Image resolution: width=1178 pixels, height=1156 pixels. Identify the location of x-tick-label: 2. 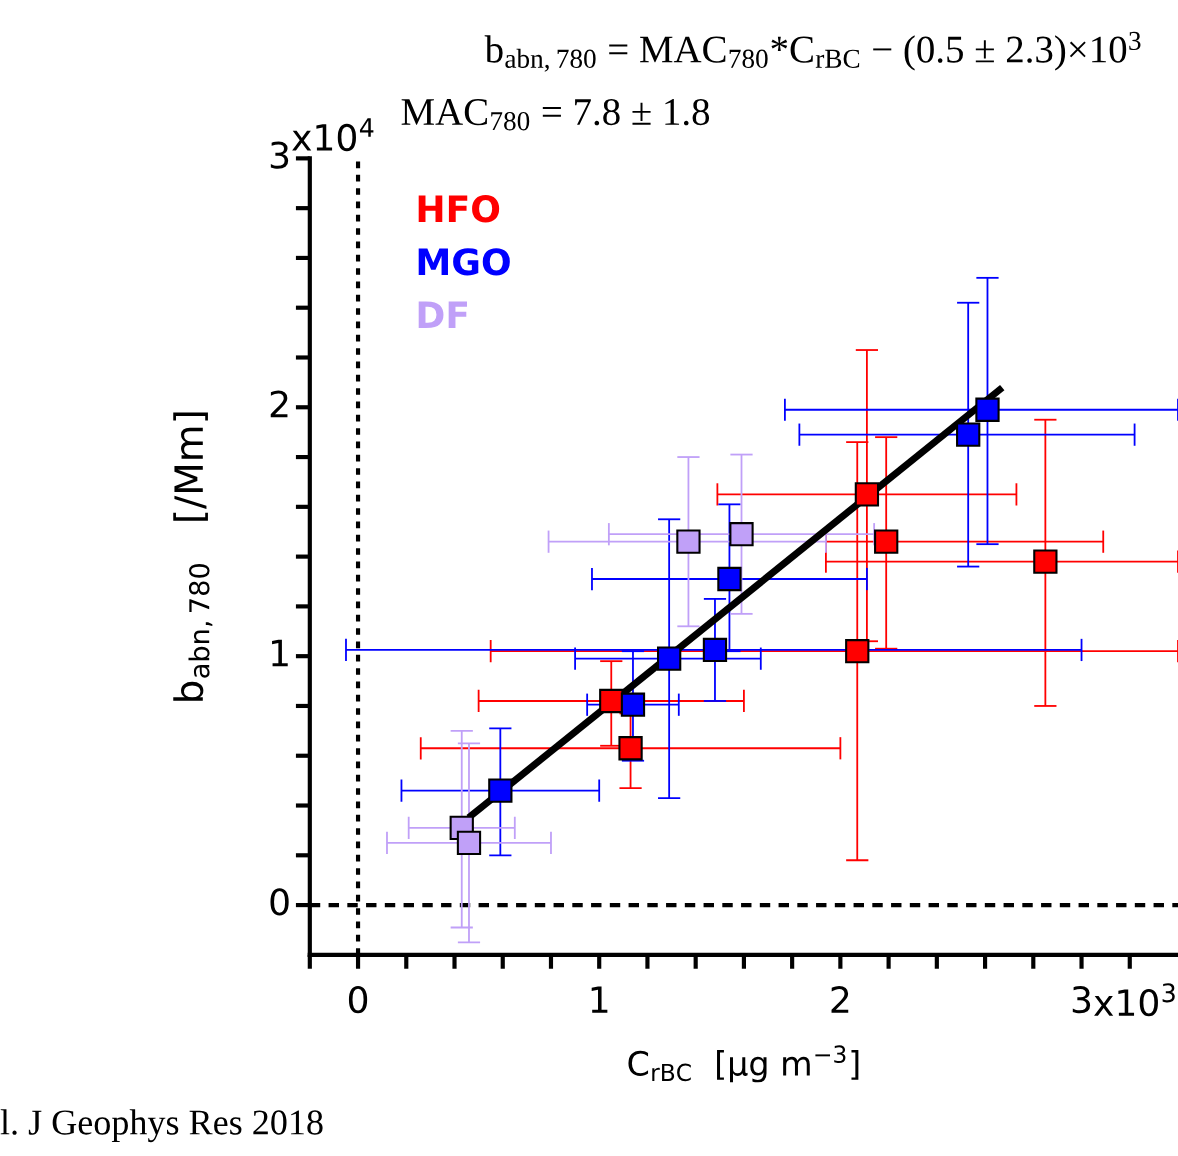
(840, 999).